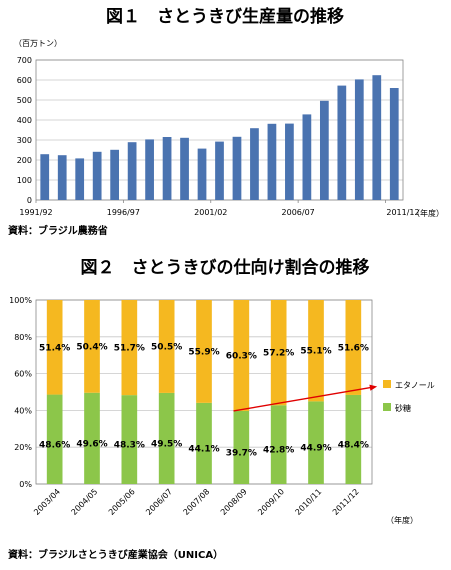 The height and width of the screenshot is (570, 451). I want to click on chart2-data-label-ethanol: 50.4%, so click(91, 347).